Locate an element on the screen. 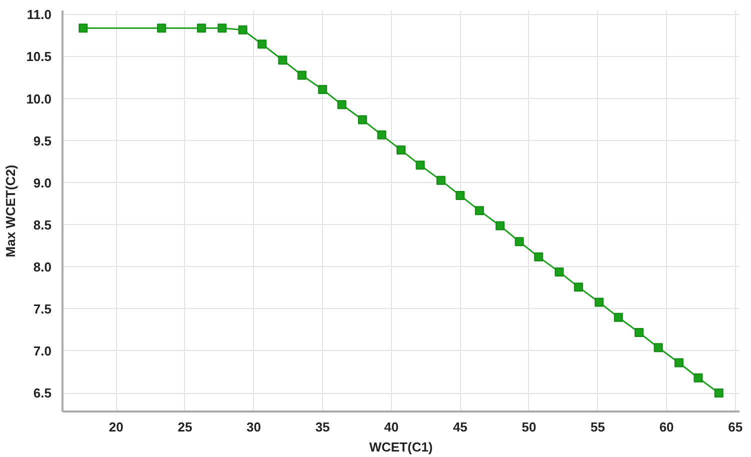 The height and width of the screenshot is (457, 751). y-axis-title: Max WCET(C2) is located at coordinates (10, 211).